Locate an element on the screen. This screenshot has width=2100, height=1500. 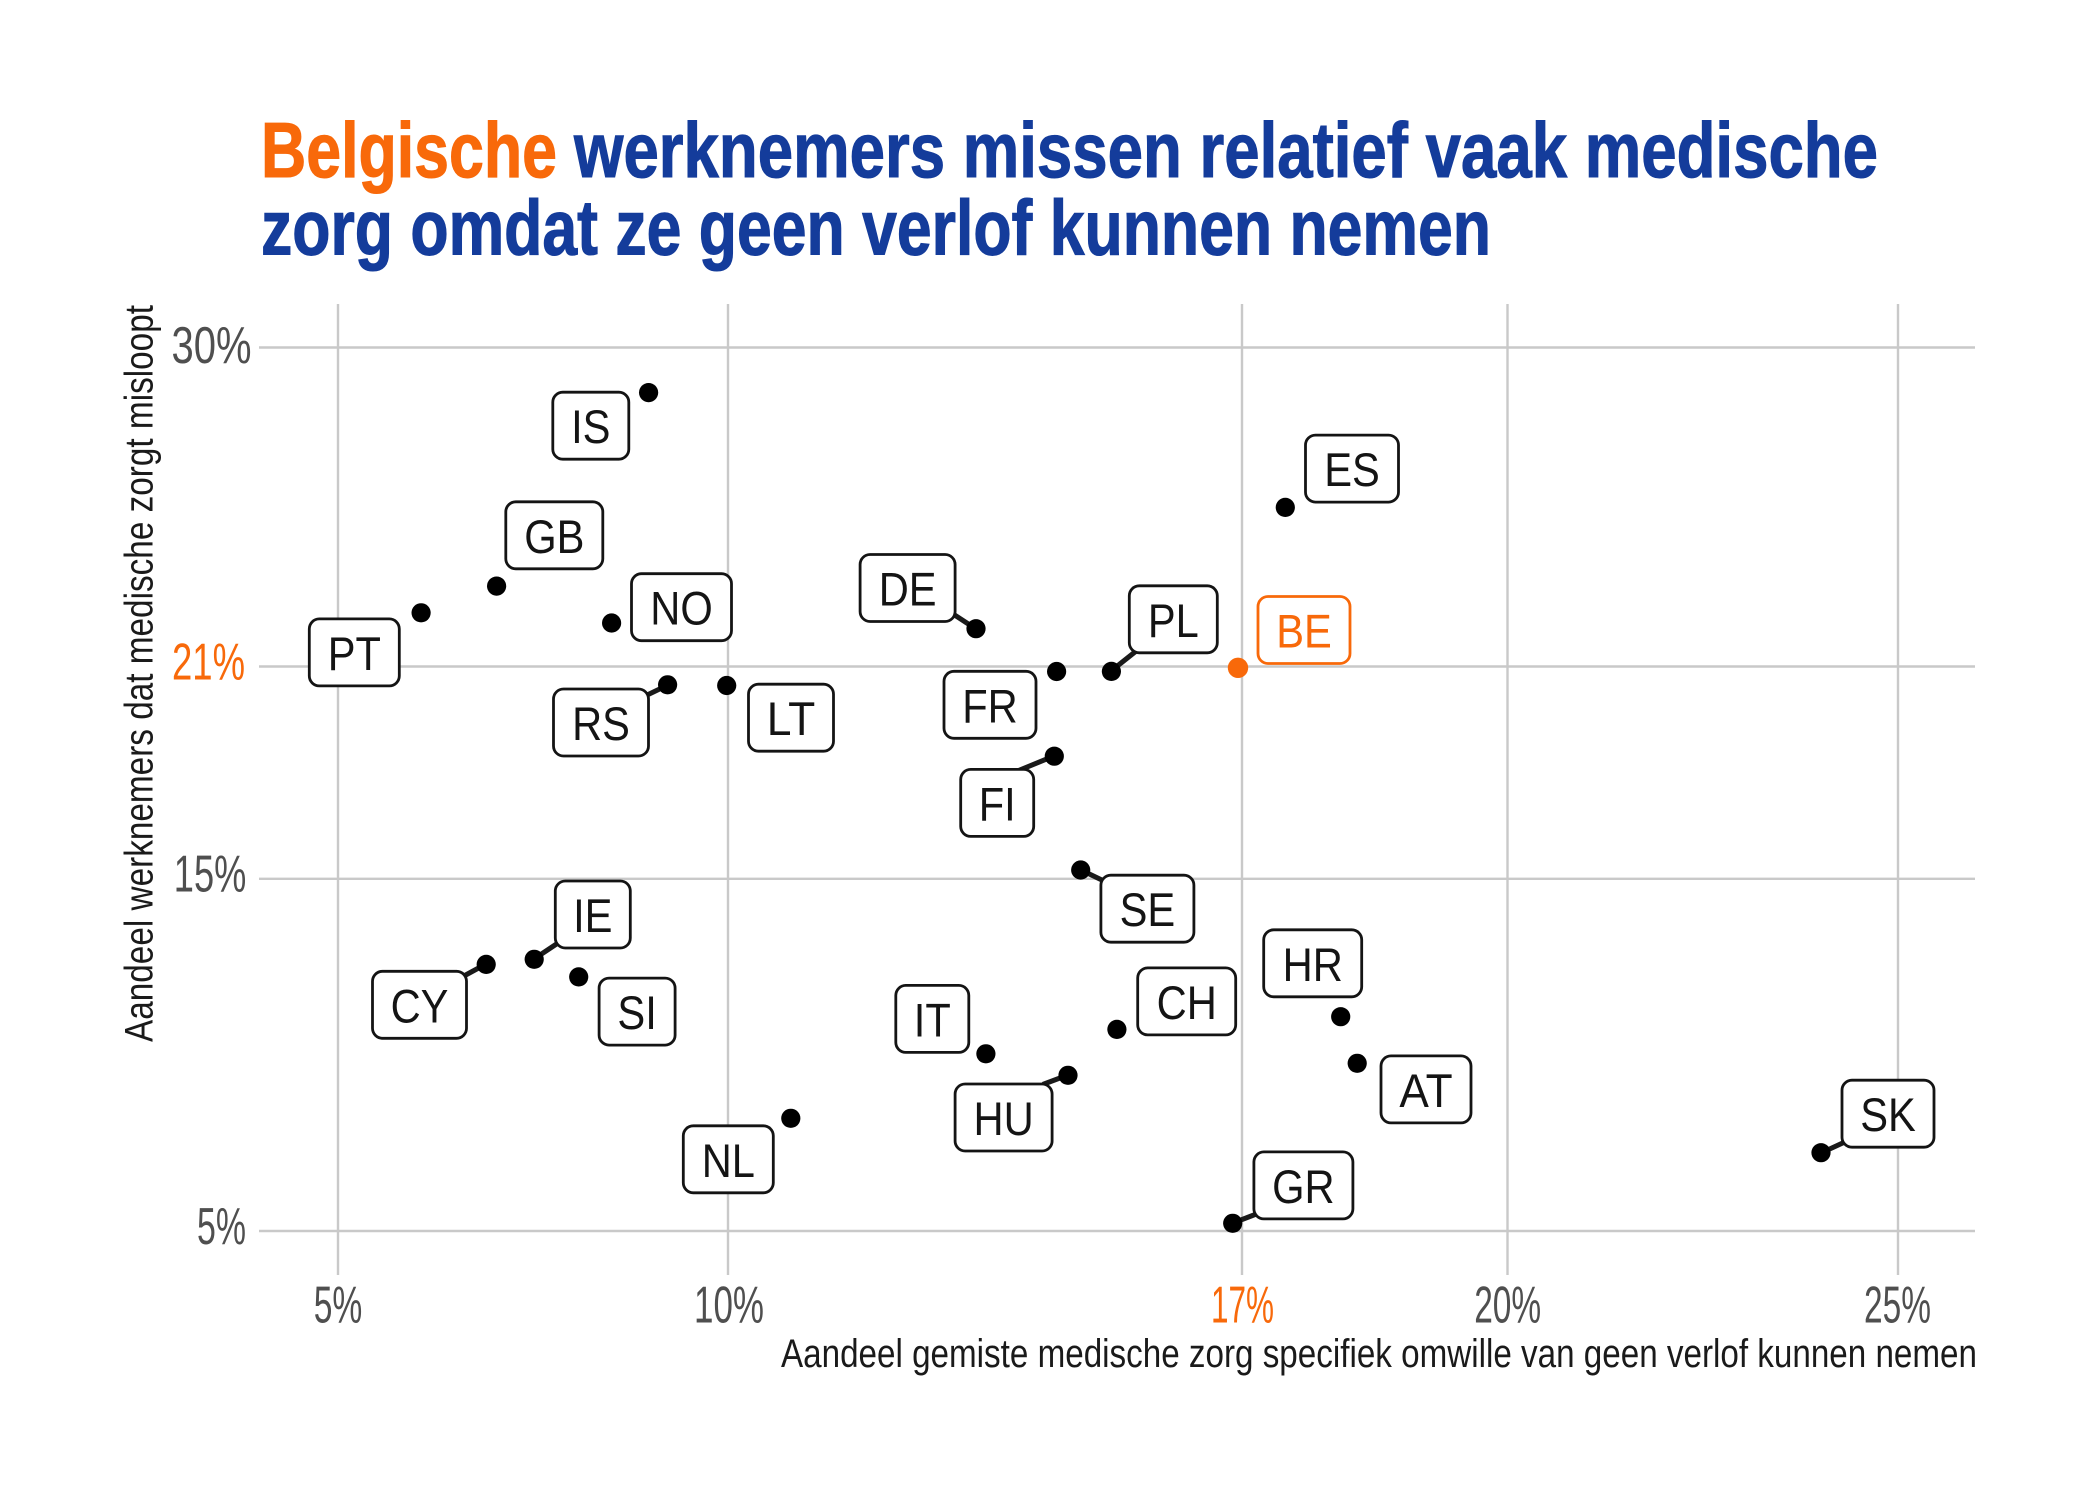
svg-text: PT is located at coordinates (354, 654).